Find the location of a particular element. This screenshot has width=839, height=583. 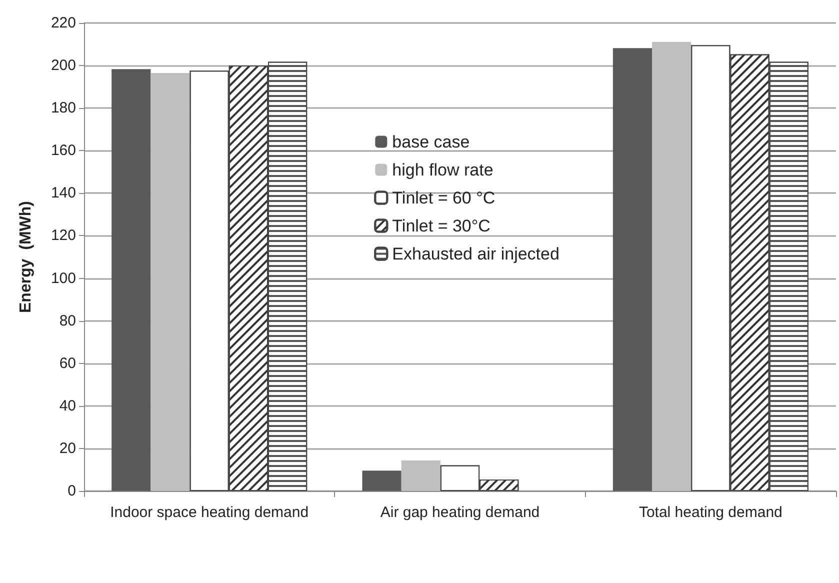

legend-label: base case is located at coordinates (431, 142).